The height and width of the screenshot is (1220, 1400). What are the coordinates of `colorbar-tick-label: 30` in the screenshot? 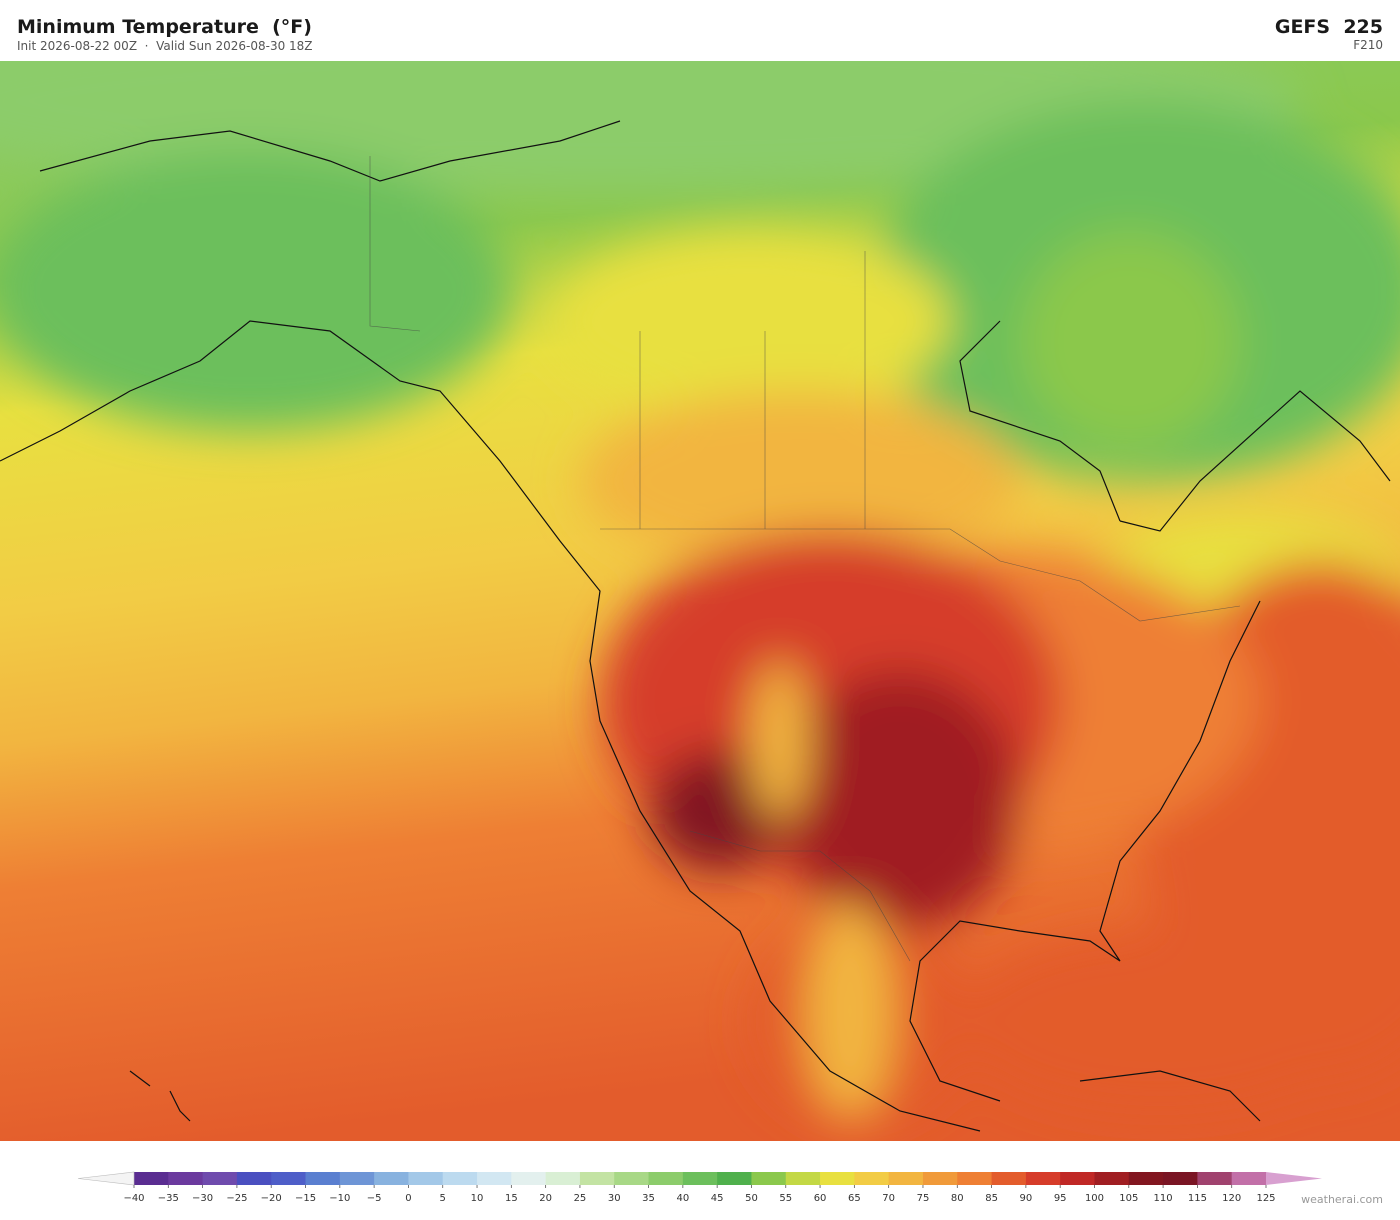 It's located at (614, 1198).